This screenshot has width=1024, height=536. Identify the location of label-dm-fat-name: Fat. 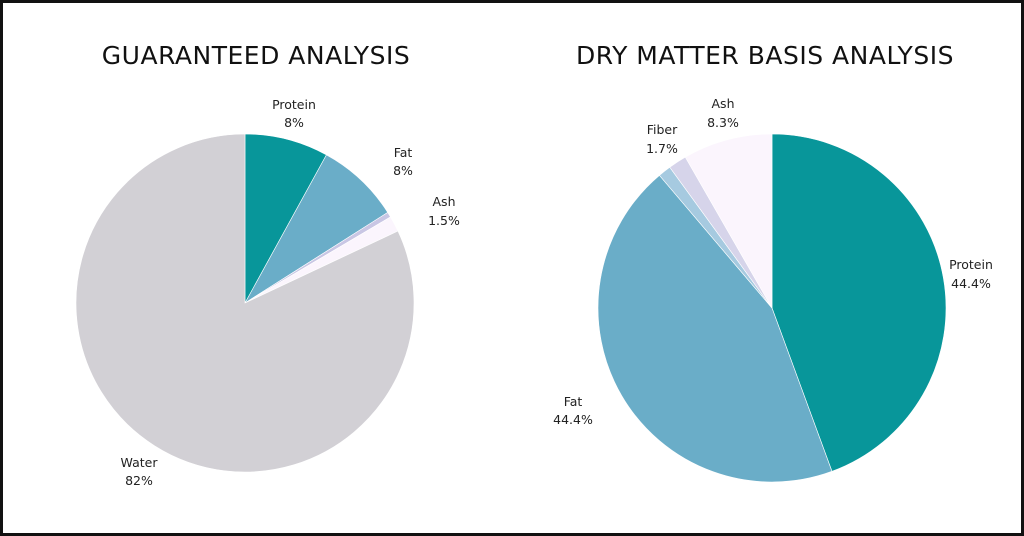
(573, 401).